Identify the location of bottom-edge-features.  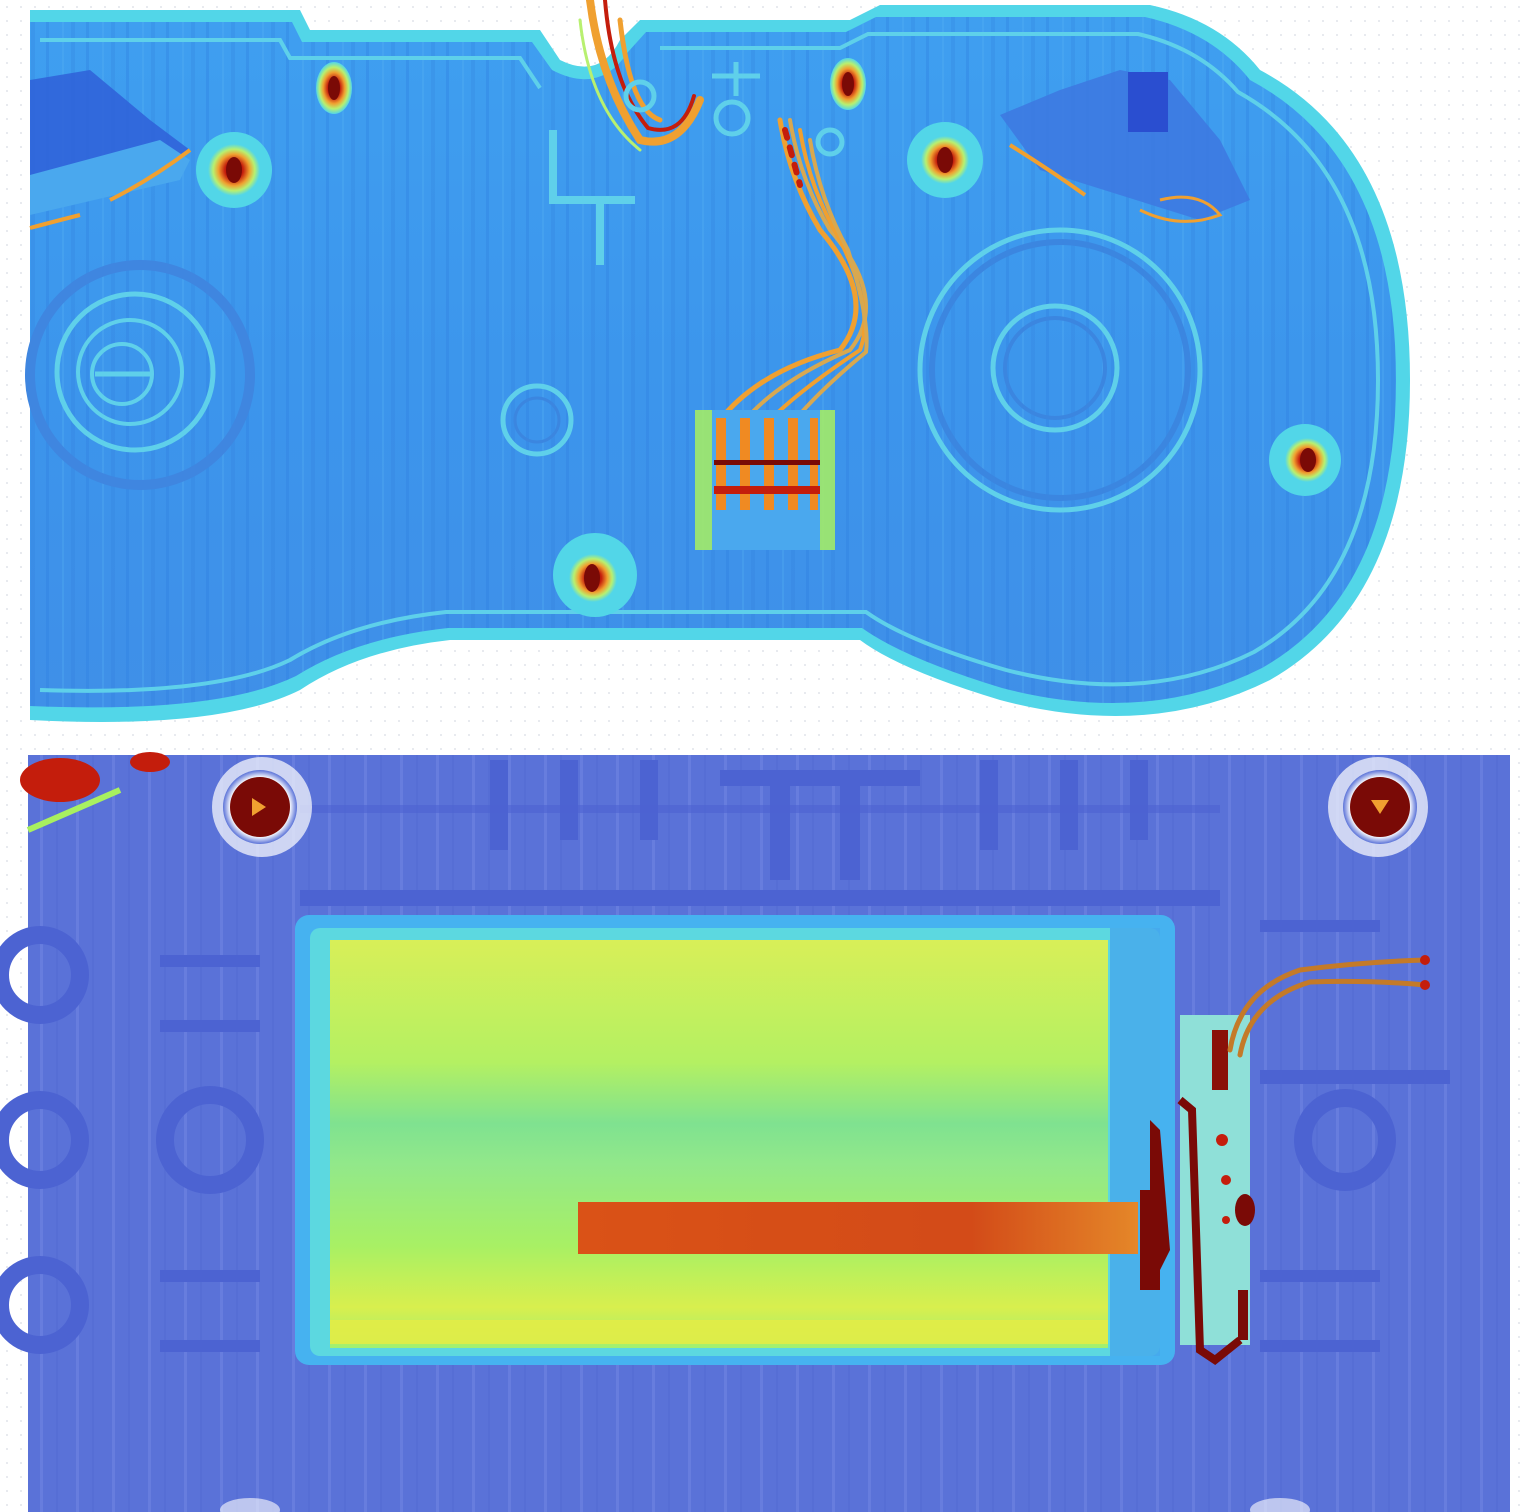
(765, 1505).